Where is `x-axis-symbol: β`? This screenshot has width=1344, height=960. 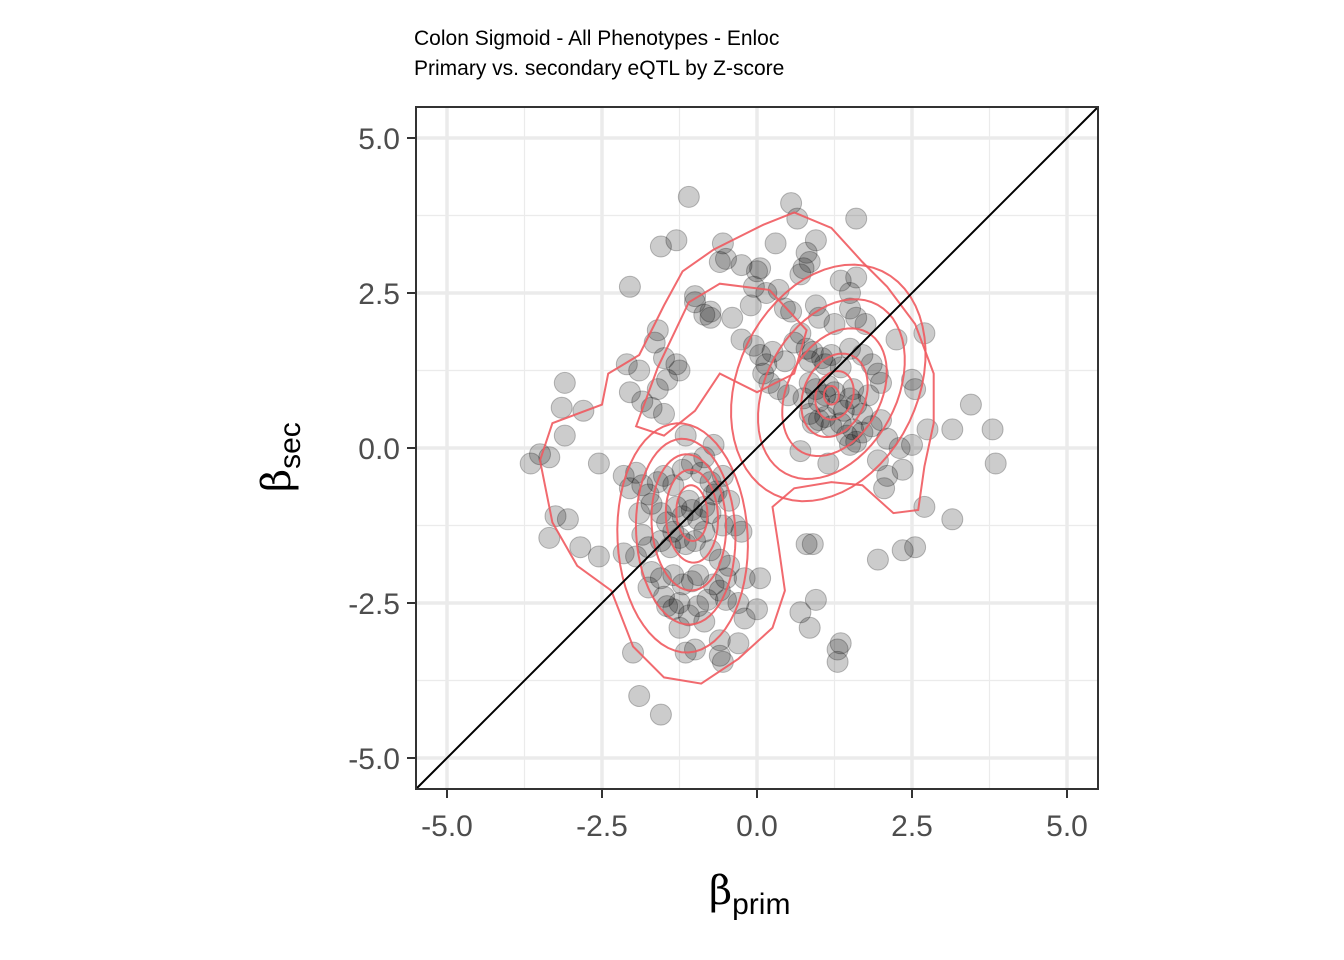
x-axis-symbol: β is located at coordinates (720, 891).